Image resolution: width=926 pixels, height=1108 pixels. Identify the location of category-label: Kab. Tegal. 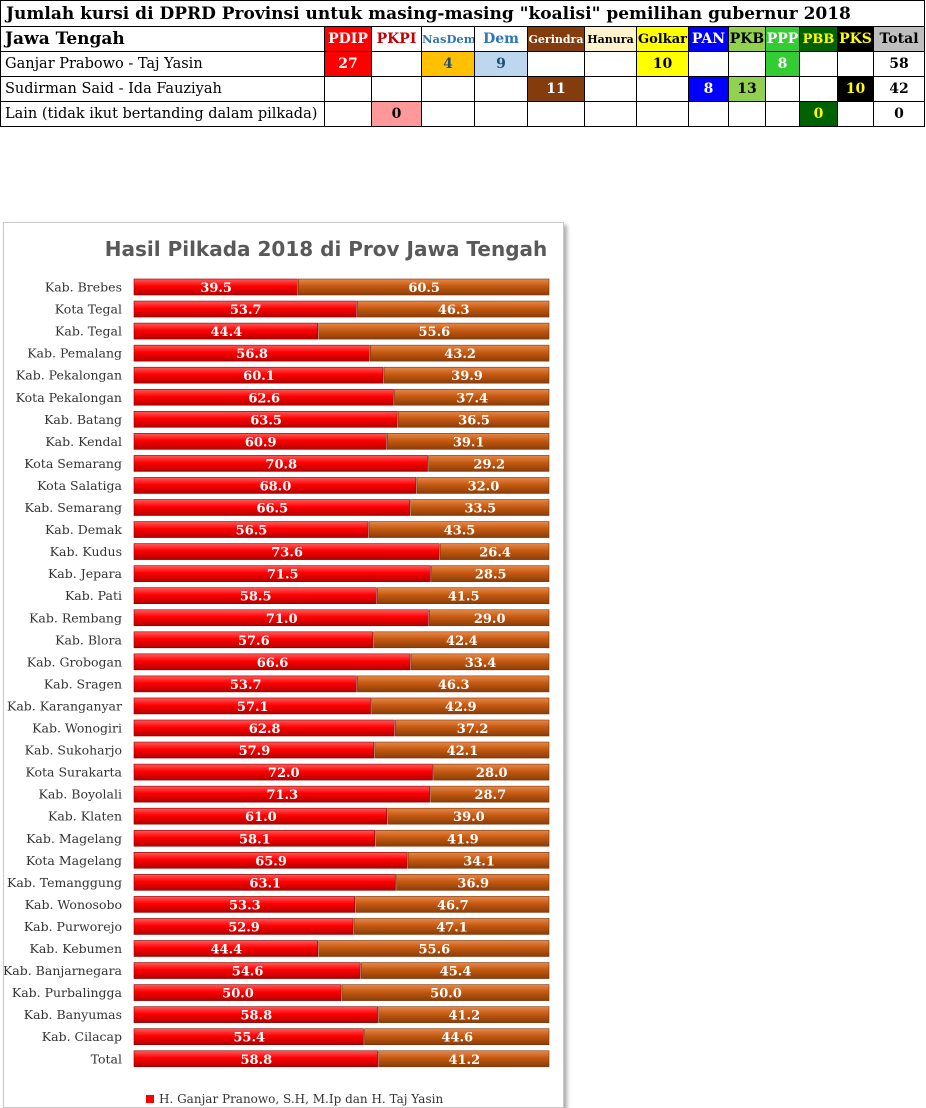
(88, 331).